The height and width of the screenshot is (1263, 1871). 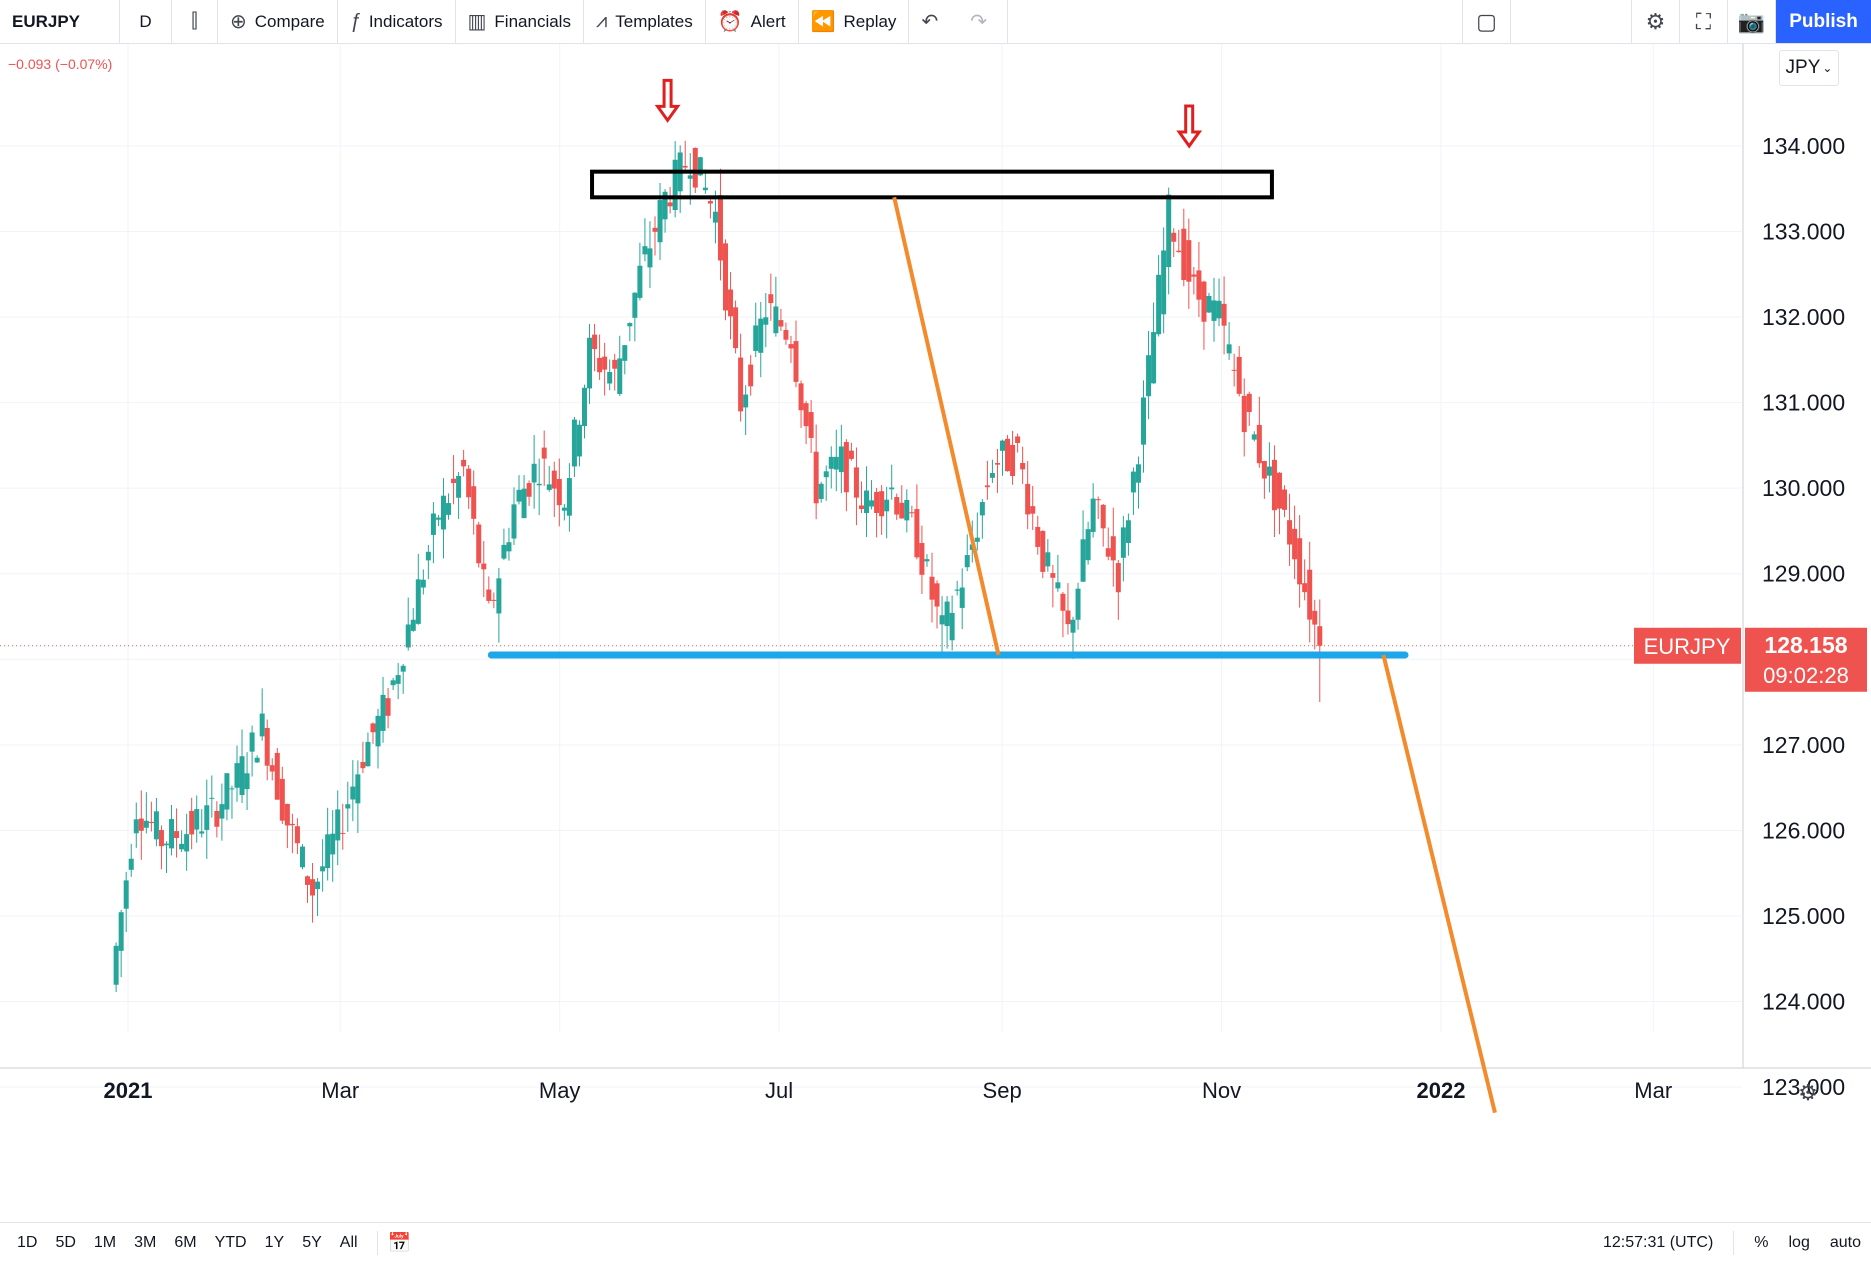 I want to click on alert-button: ⏰ Alert, so click(x=752, y=21).